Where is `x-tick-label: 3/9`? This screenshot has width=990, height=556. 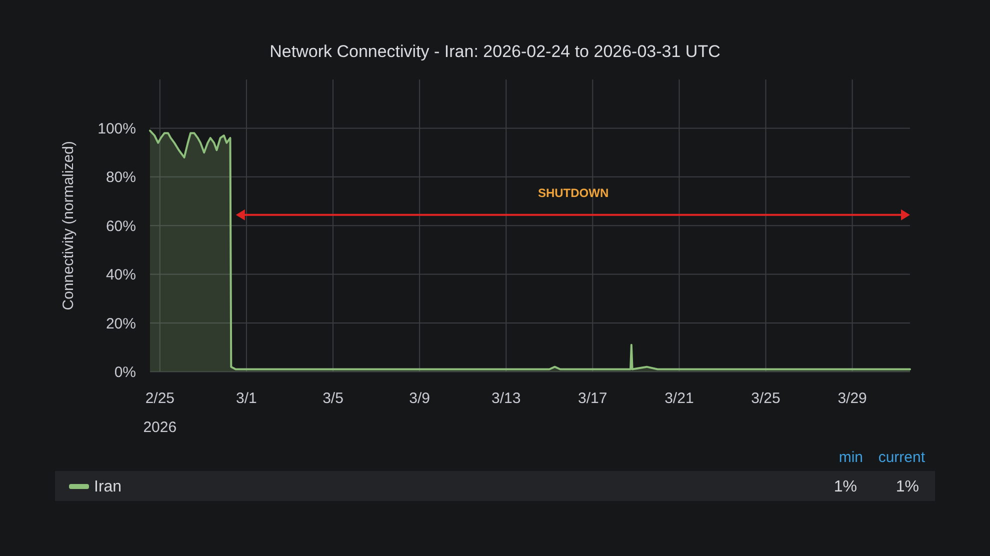 x-tick-label: 3/9 is located at coordinates (419, 398).